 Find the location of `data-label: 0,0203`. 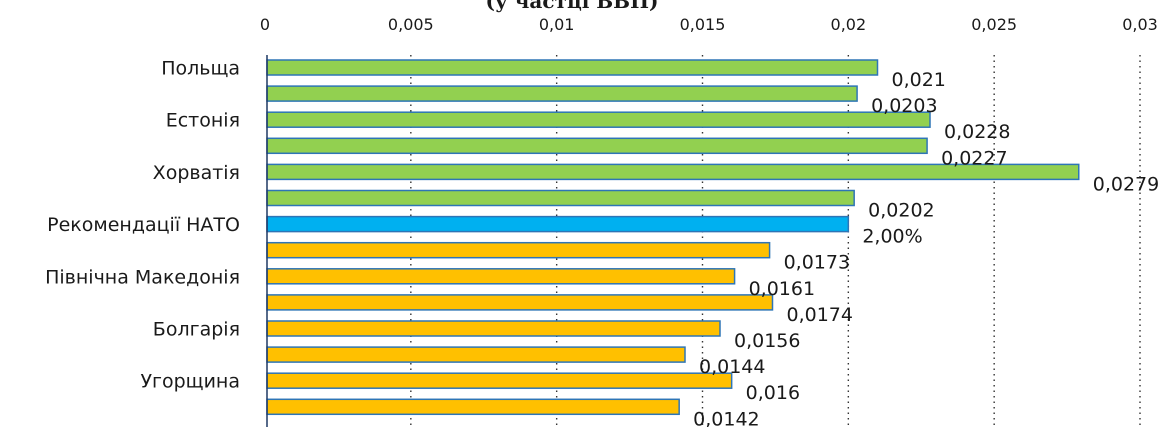

data-label: 0,0203 is located at coordinates (904, 106).